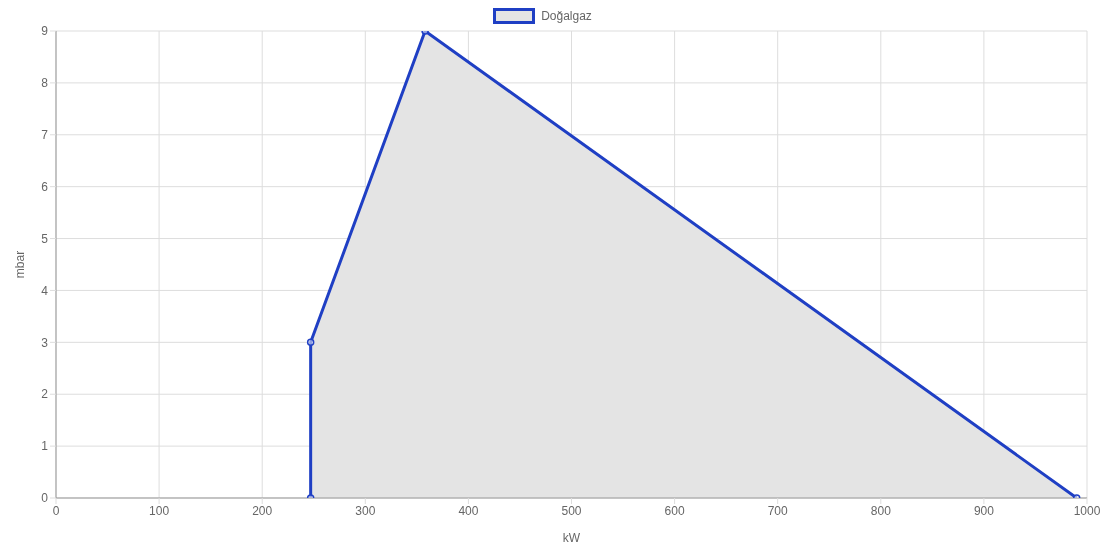  I want to click on y-tick-label: 1, so click(45, 446).